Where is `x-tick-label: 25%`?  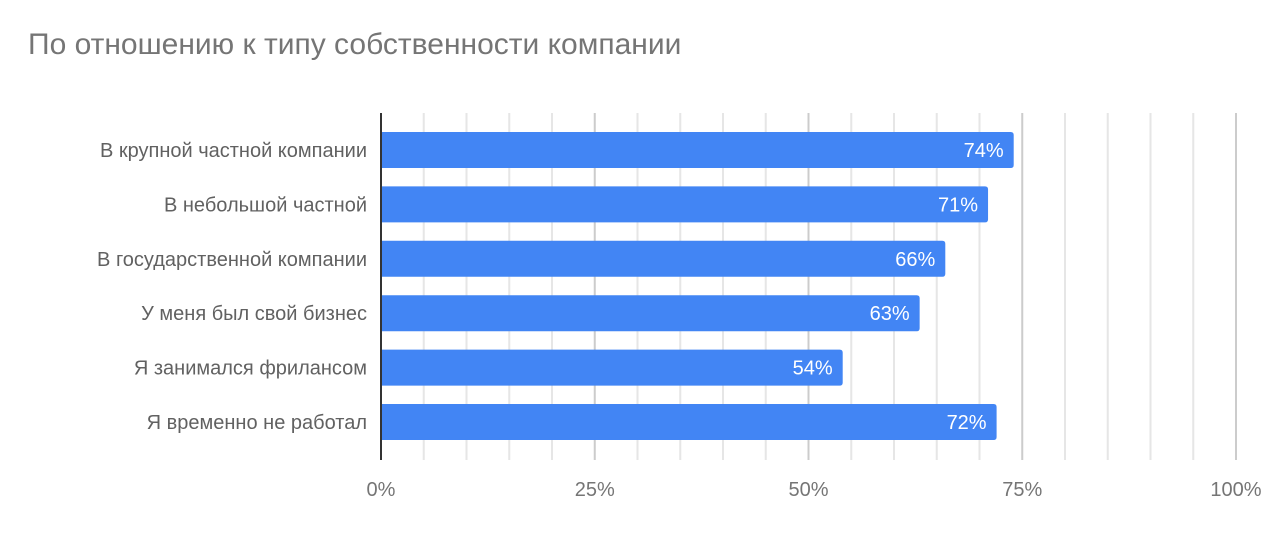
x-tick-label: 25% is located at coordinates (595, 490).